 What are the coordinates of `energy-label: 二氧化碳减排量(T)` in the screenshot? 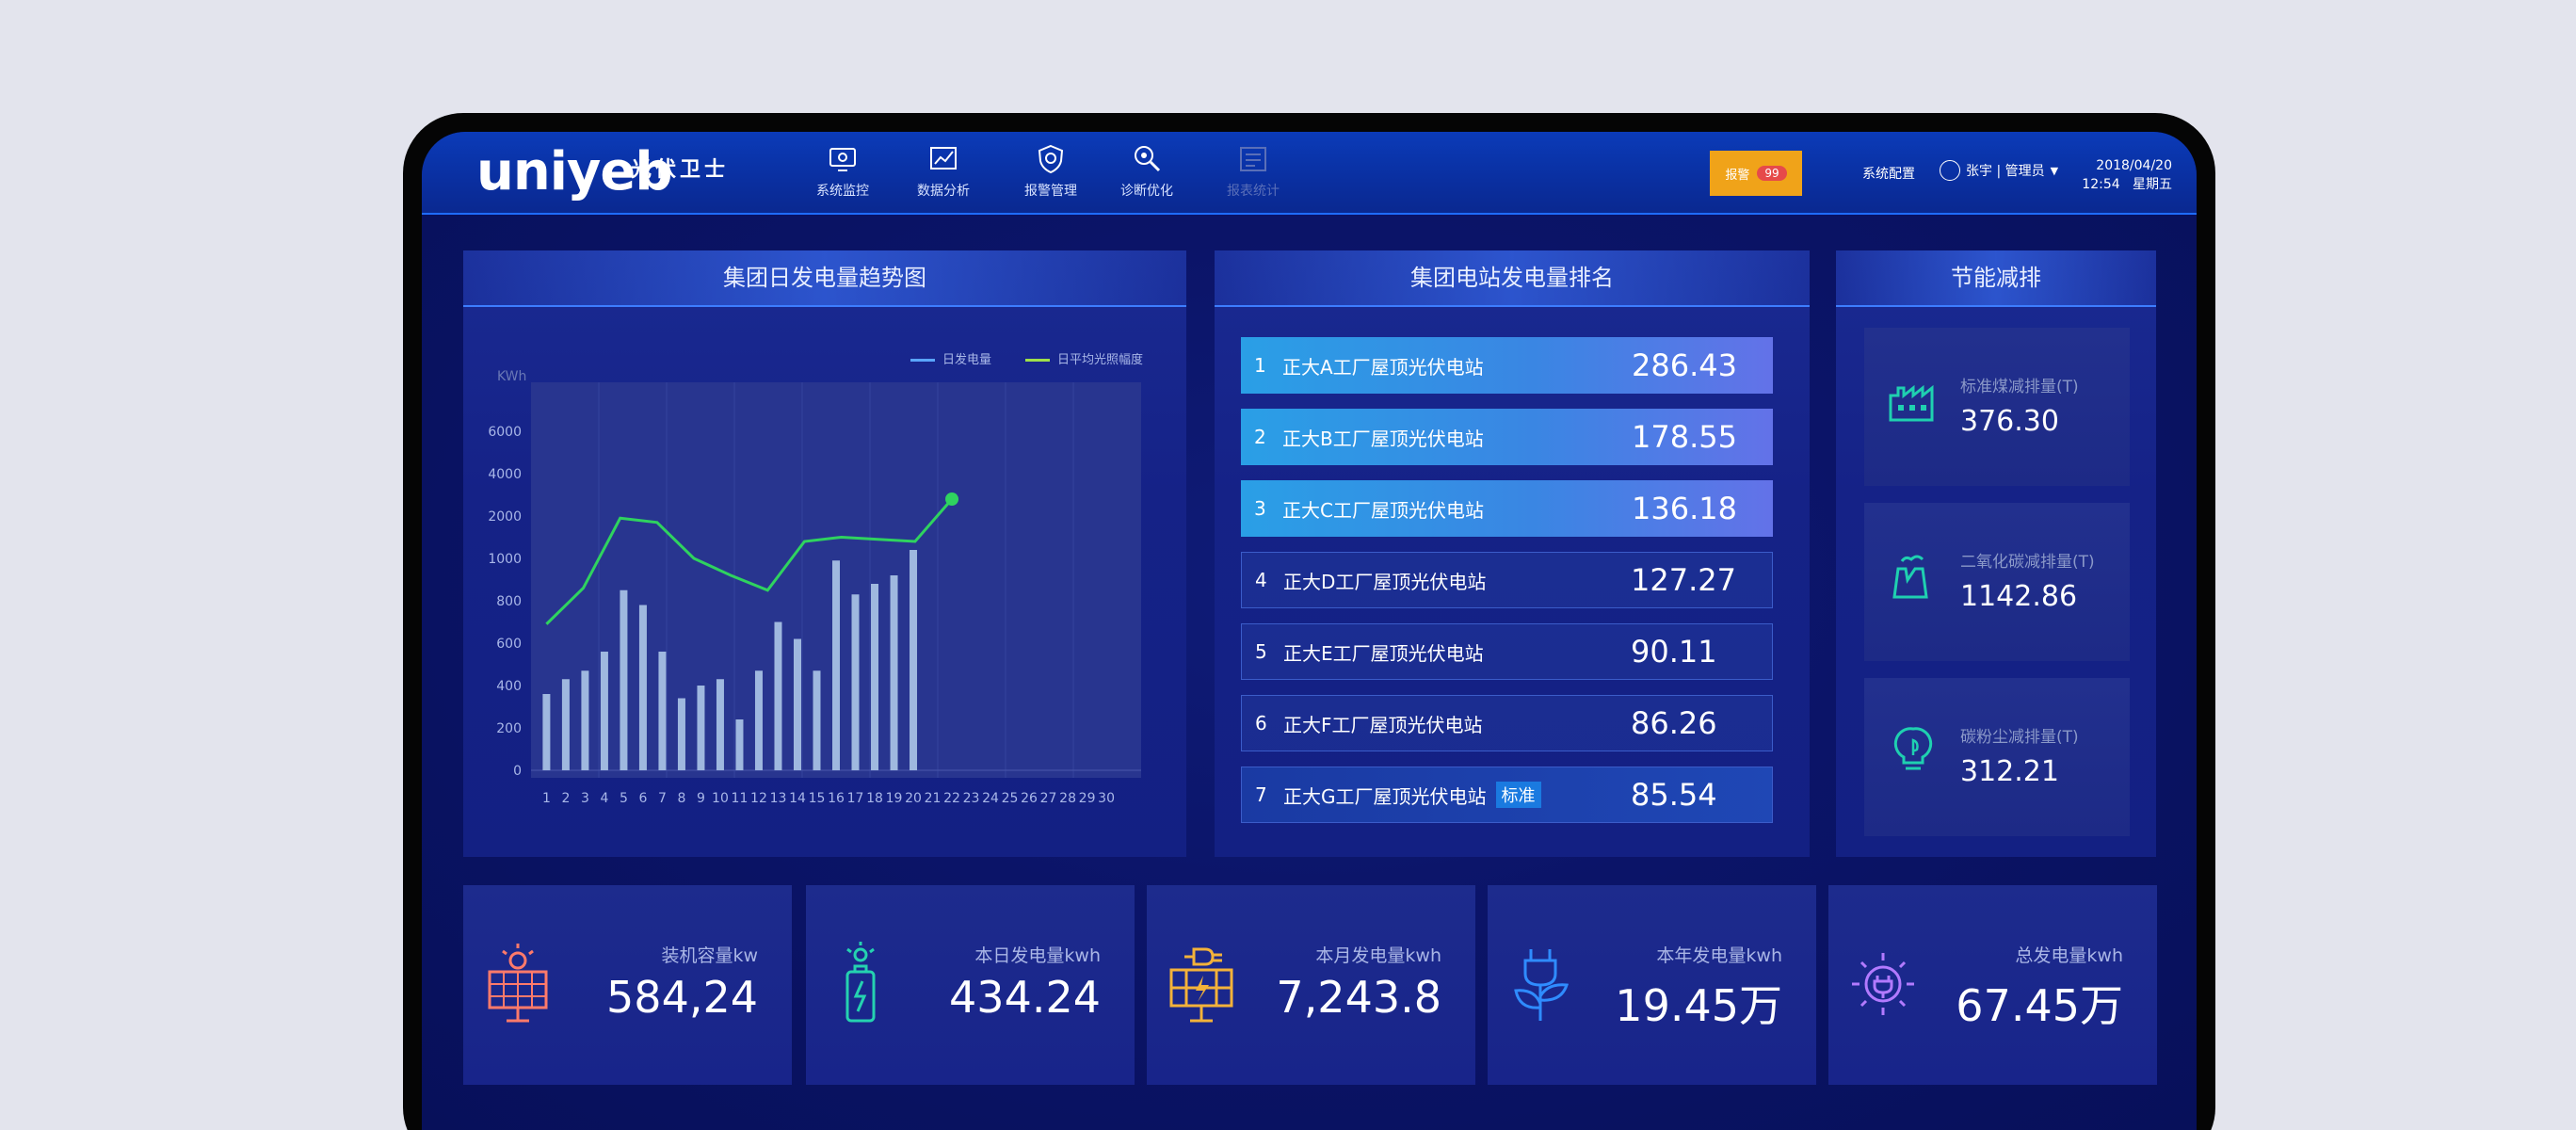 It's located at (2027, 563).